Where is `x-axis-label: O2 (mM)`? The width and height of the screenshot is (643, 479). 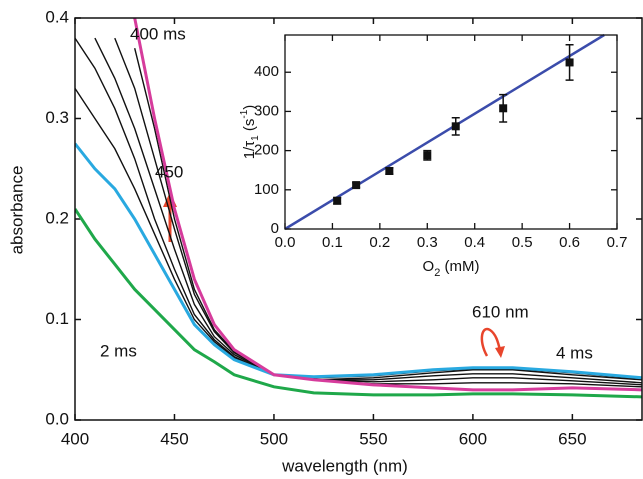
x-axis-label: O2 (mM) is located at coordinates (451, 268).